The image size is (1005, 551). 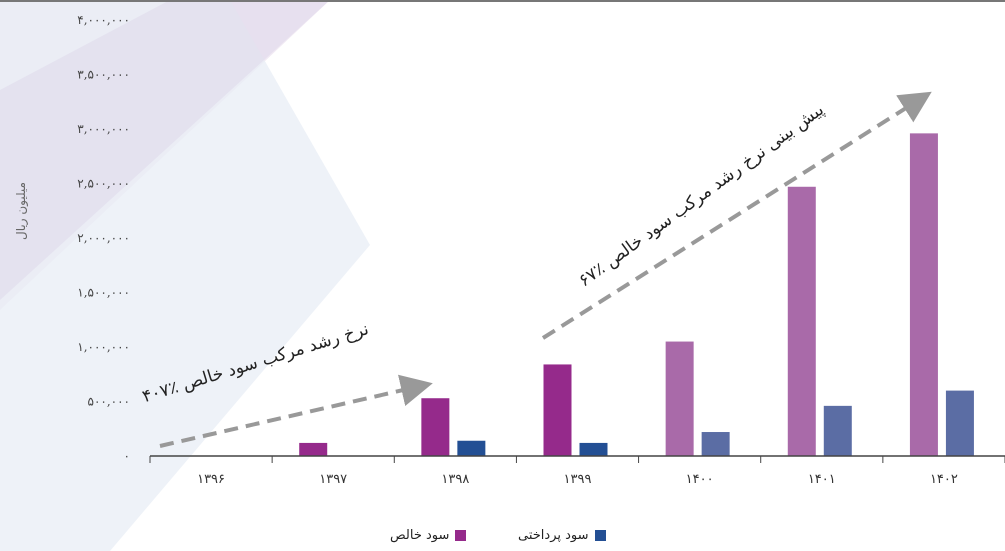 What do you see at coordinates (296, 411) in the screenshot?
I see `trend-arrow-past` at bounding box center [296, 411].